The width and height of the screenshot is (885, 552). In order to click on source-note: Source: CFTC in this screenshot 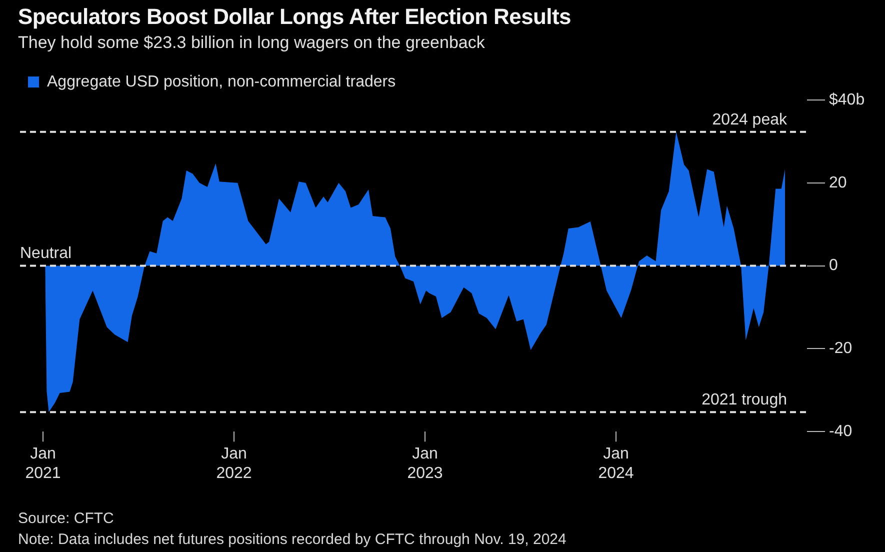, I will do `click(66, 519)`.